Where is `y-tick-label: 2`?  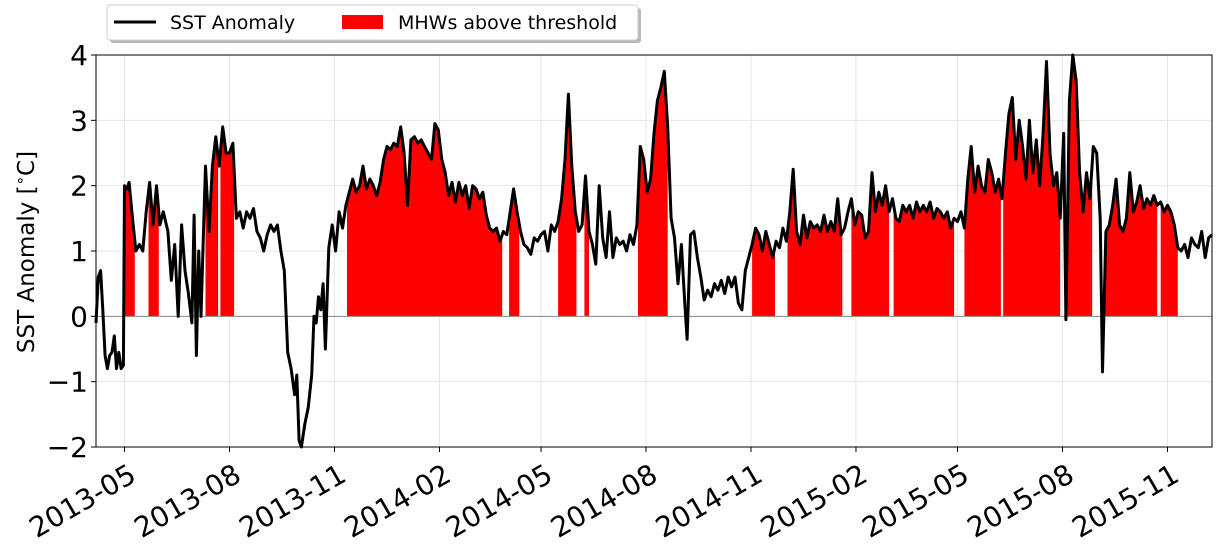 y-tick-label: 2 is located at coordinates (79, 186).